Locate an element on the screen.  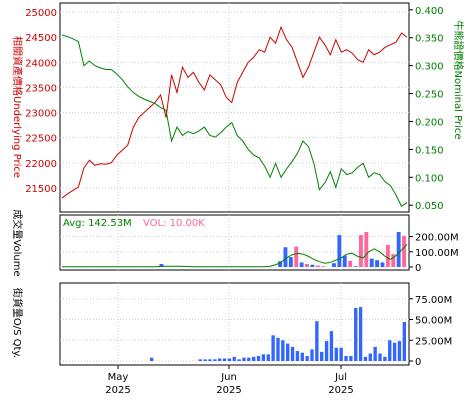
volume-avg-line is located at coordinates (235, 255).